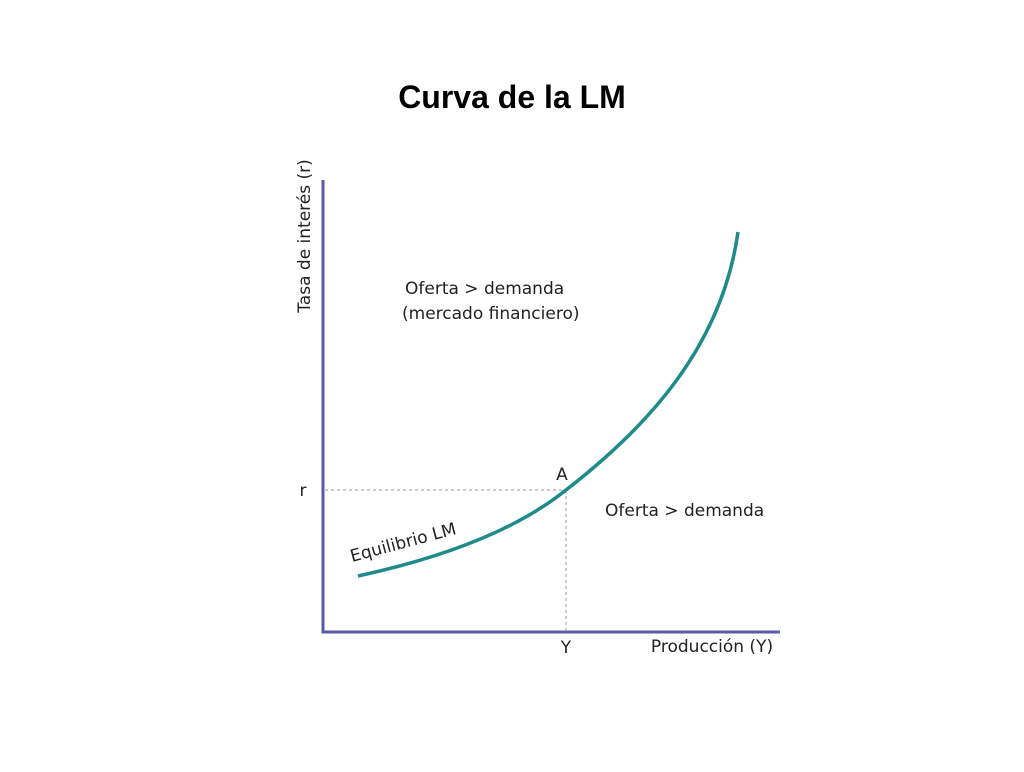 The height and width of the screenshot is (772, 1024). I want to click on curve-label: Equilibrio LM, so click(403, 543).